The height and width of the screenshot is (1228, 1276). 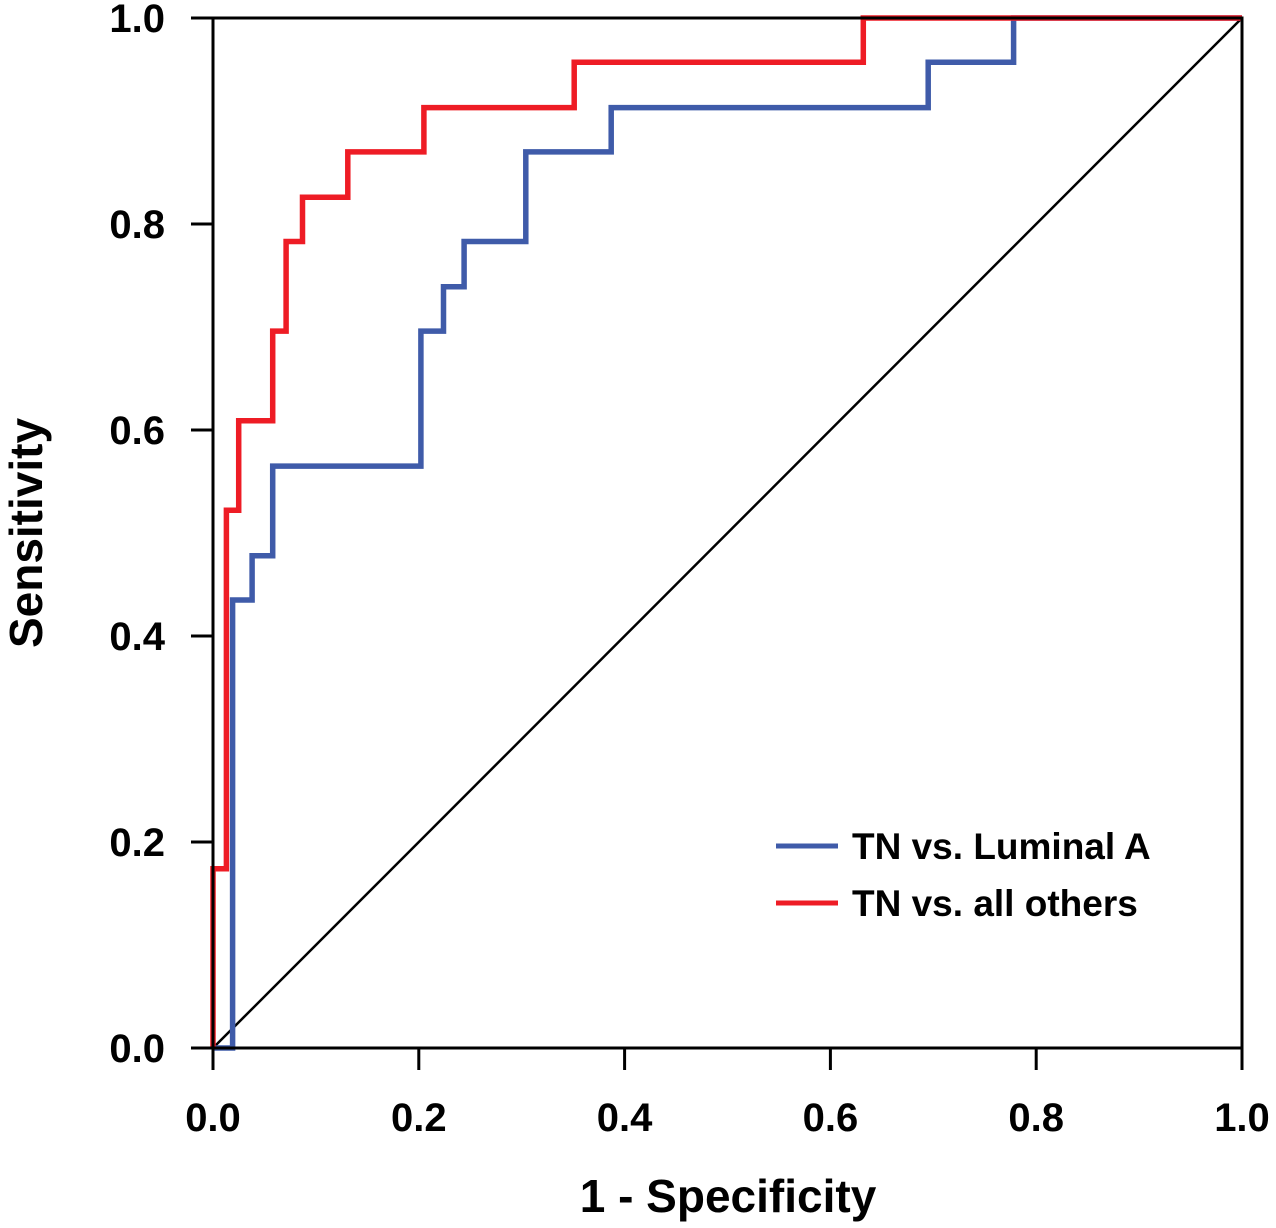 I want to click on y-axis: 0.0 0.2 0.4 0.6 0.8 1.0, so click(x=161, y=535).